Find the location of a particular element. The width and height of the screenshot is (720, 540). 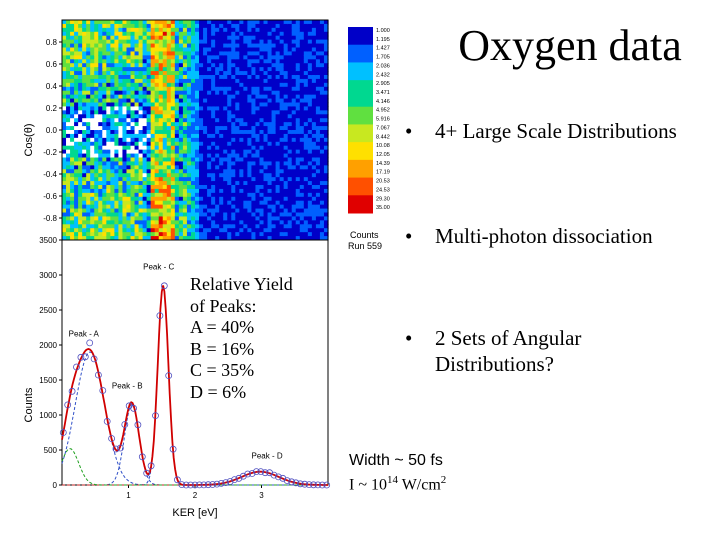

line-x-label: KER [eV] is located at coordinates (194, 513).